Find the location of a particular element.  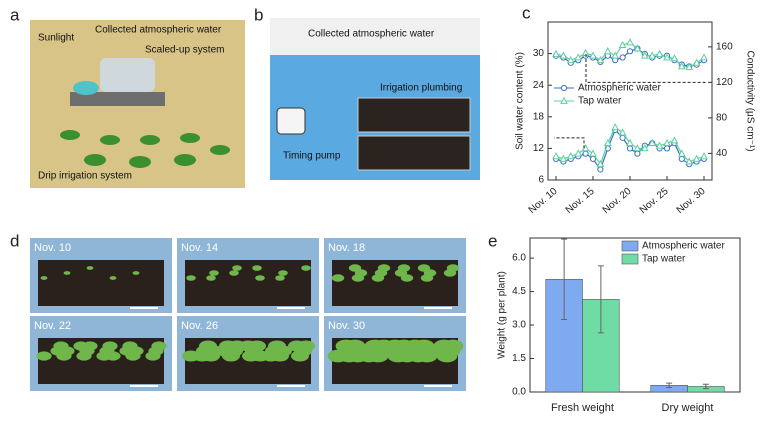

legend-label: Tap water is located at coordinates (664, 259).